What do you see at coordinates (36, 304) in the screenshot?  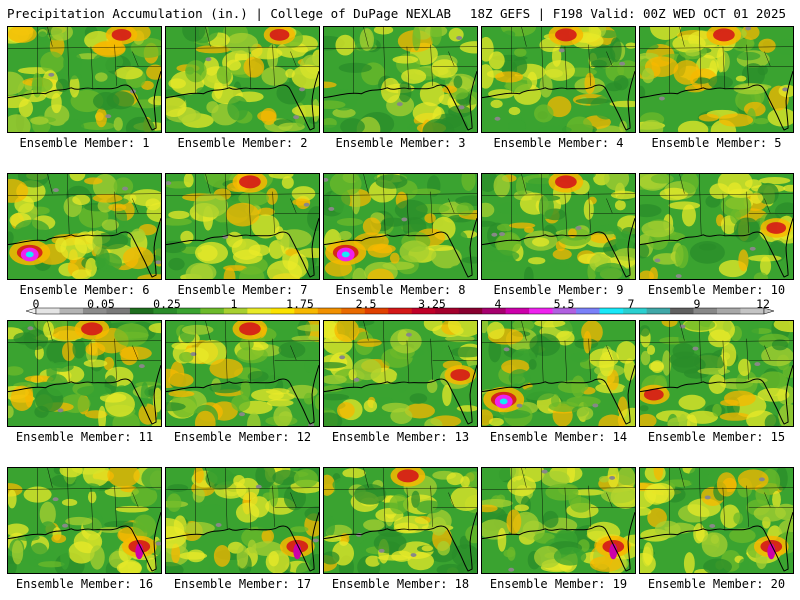 I see `colorbar-tick-label: 0` at bounding box center [36, 304].